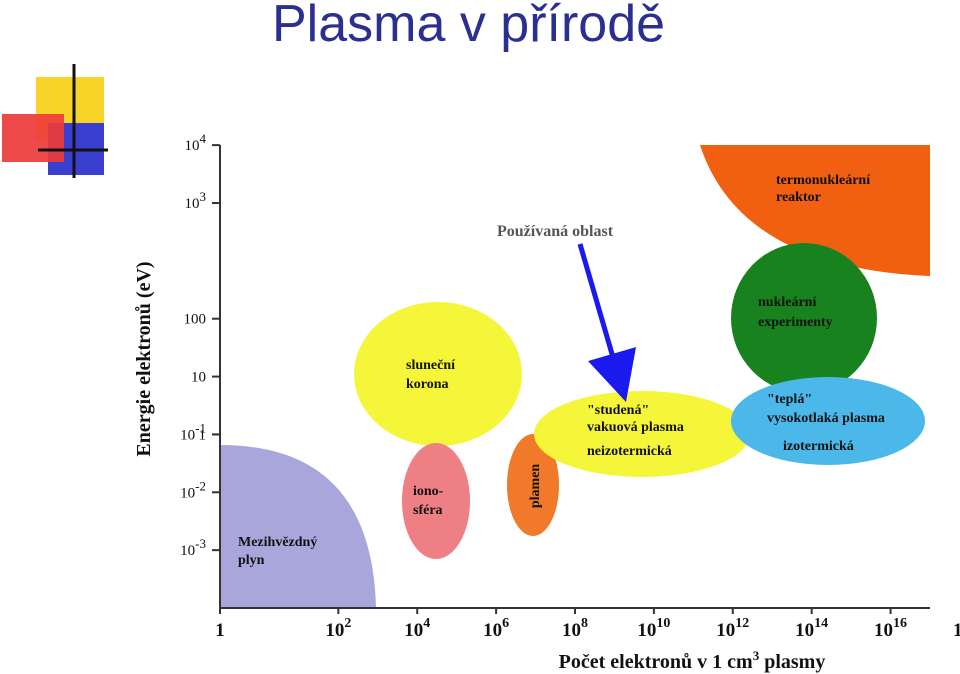  I want to click on label-nuklearni: nukleární experimenty, so click(795, 312).